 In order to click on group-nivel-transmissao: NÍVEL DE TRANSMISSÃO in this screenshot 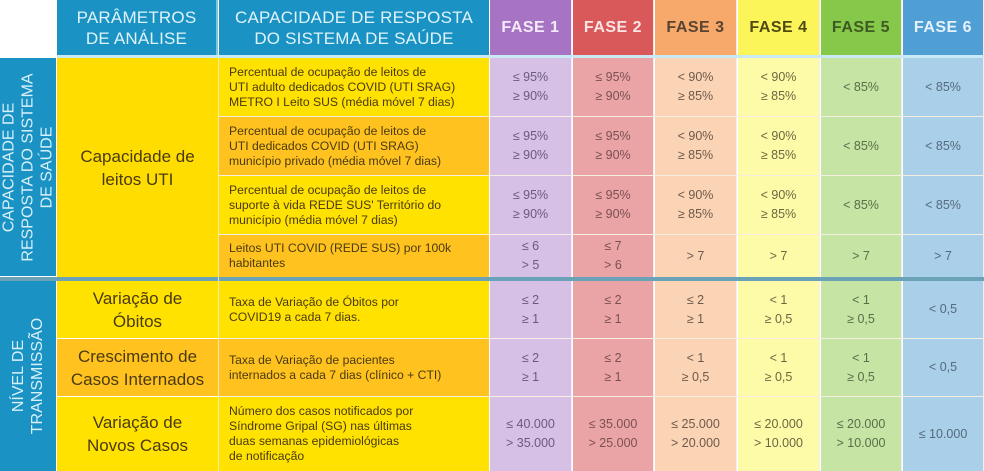, I will do `click(28, 375)`.